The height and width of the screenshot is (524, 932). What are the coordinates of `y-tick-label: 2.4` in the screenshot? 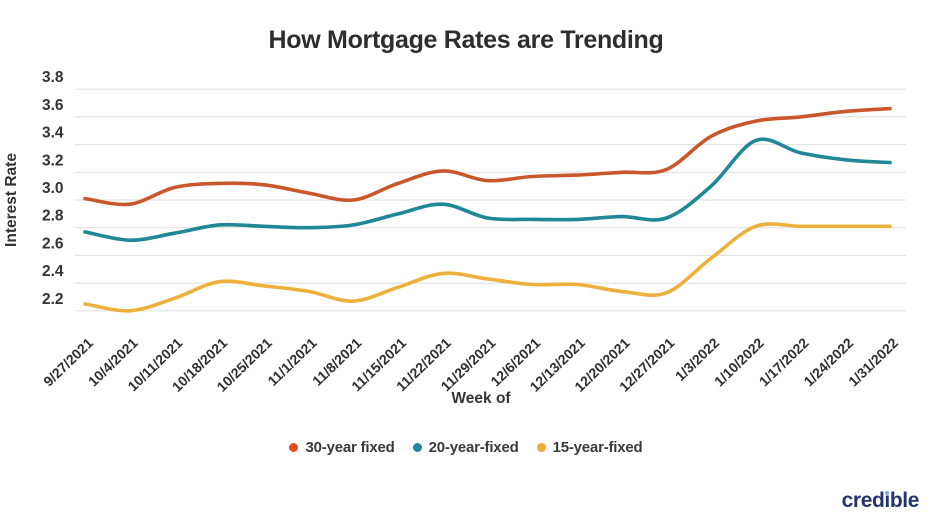 It's located at (53, 271).